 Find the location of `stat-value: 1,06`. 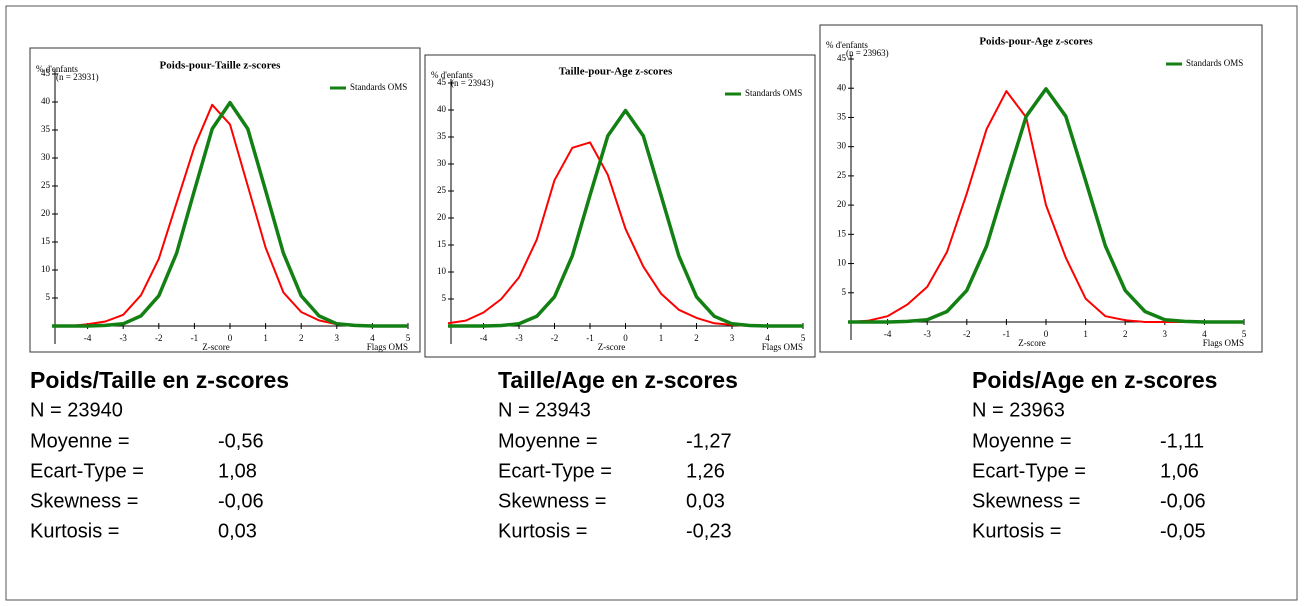

stat-value: 1,06 is located at coordinates (1179, 471).